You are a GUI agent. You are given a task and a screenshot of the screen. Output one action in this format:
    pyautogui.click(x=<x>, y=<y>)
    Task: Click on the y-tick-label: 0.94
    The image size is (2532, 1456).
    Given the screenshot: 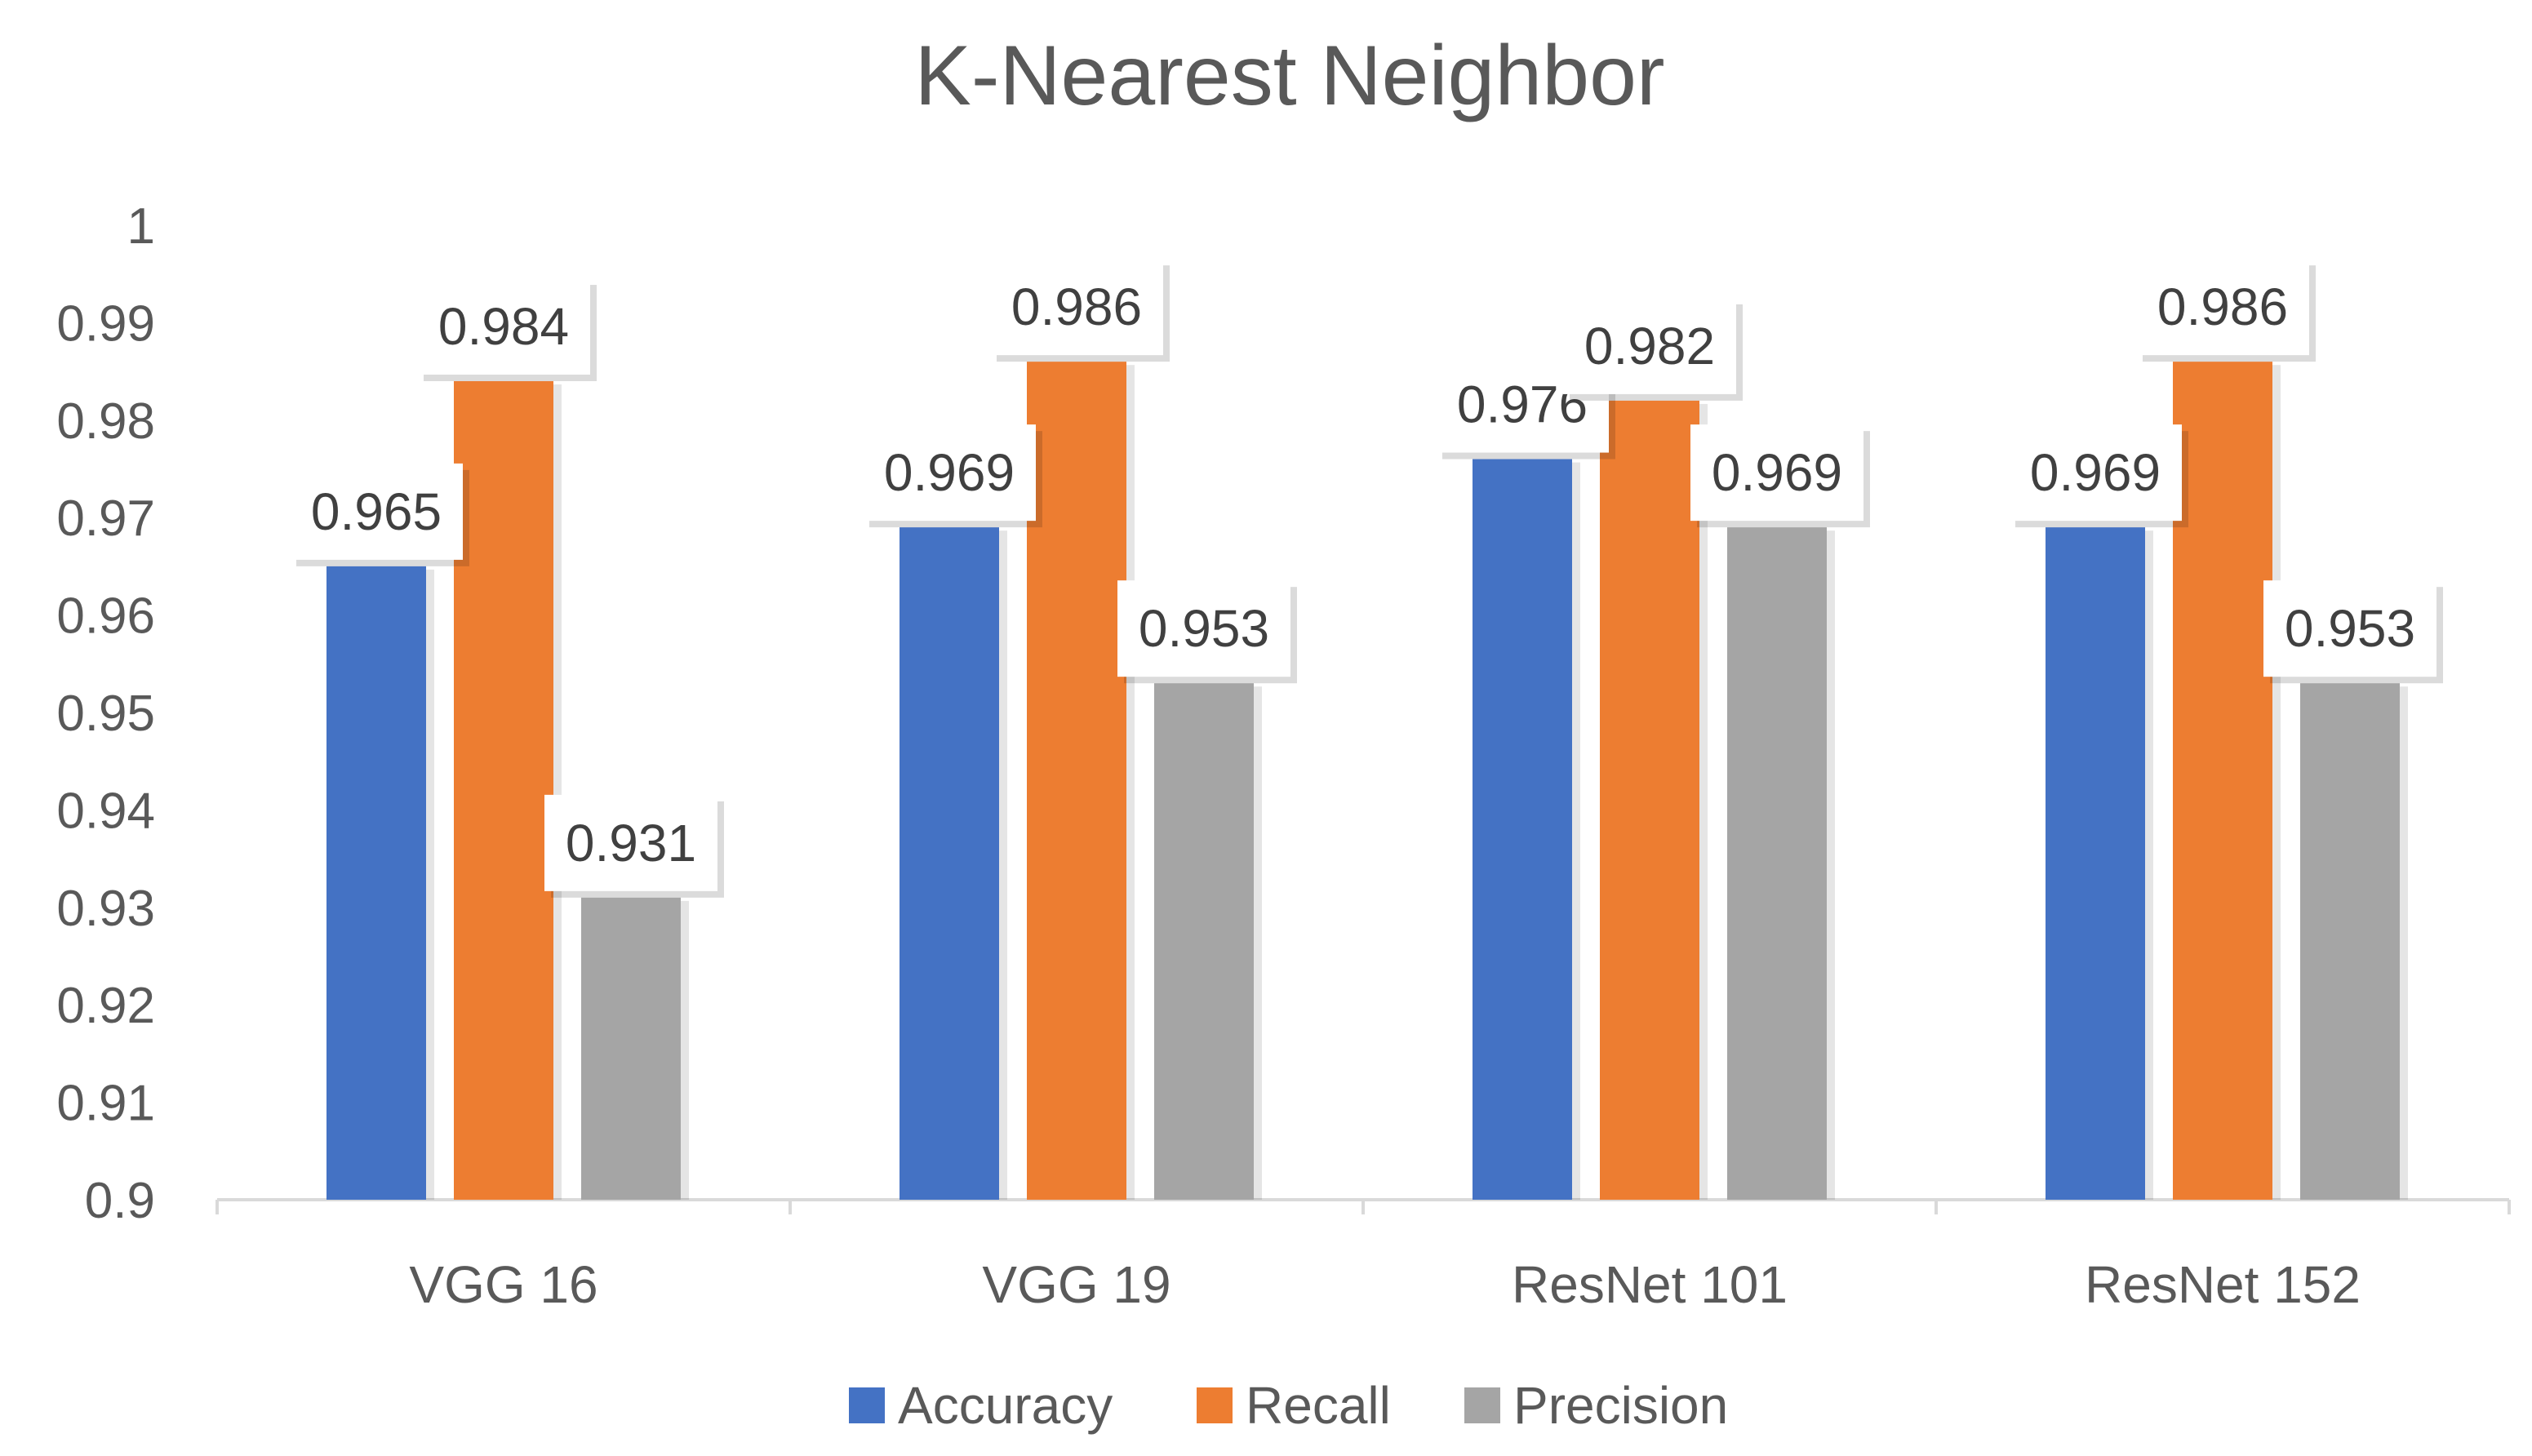 What is the action you would take?
    pyautogui.click(x=105, y=811)
    